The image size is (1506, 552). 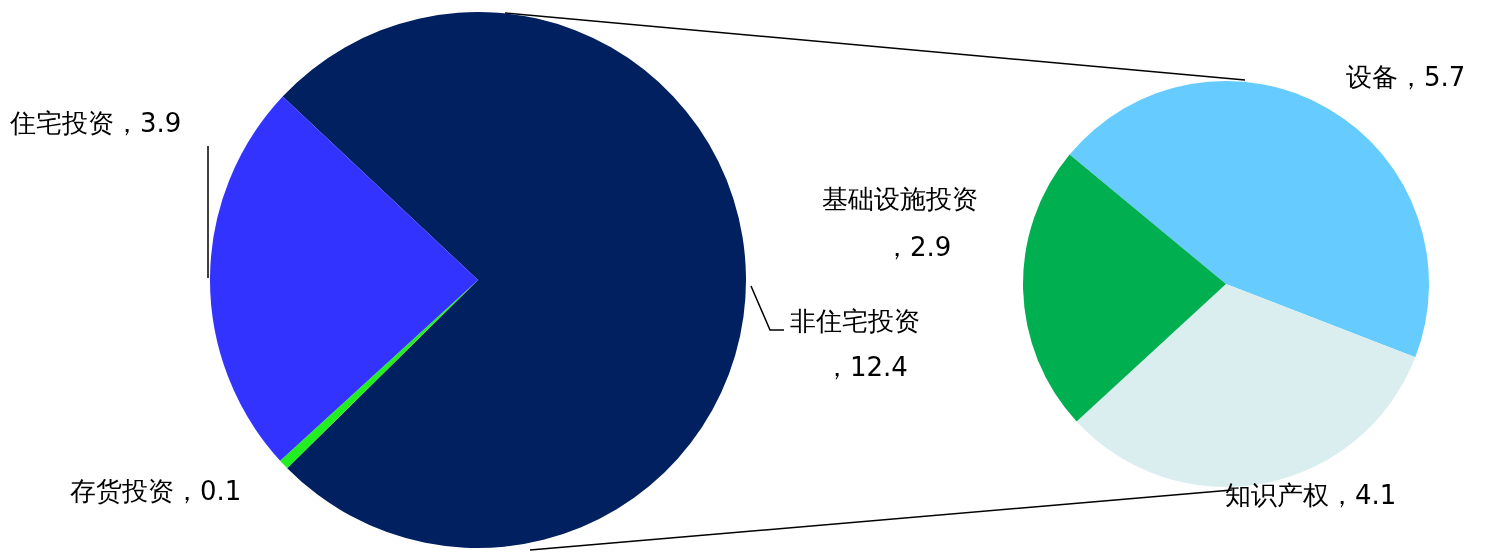 What do you see at coordinates (208, 491) in the screenshot?
I see `data-label: ，0.1` at bounding box center [208, 491].